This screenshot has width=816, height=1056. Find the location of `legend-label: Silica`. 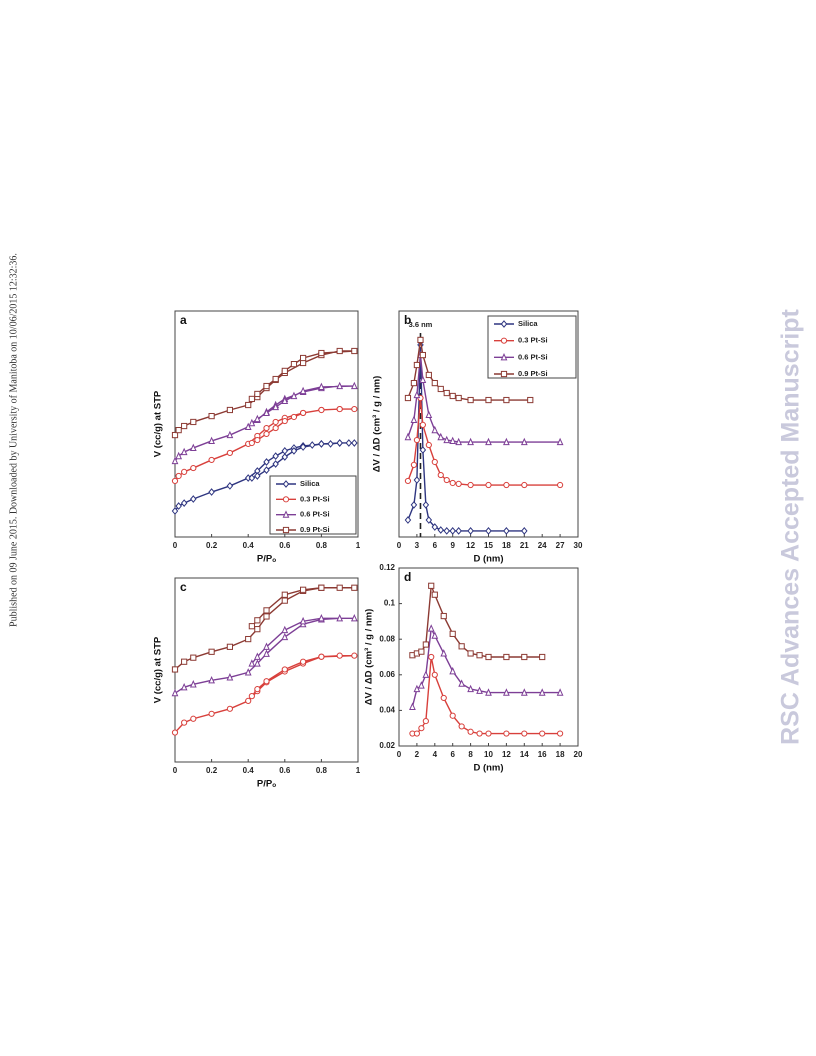

legend-label: Silica is located at coordinates (528, 323).